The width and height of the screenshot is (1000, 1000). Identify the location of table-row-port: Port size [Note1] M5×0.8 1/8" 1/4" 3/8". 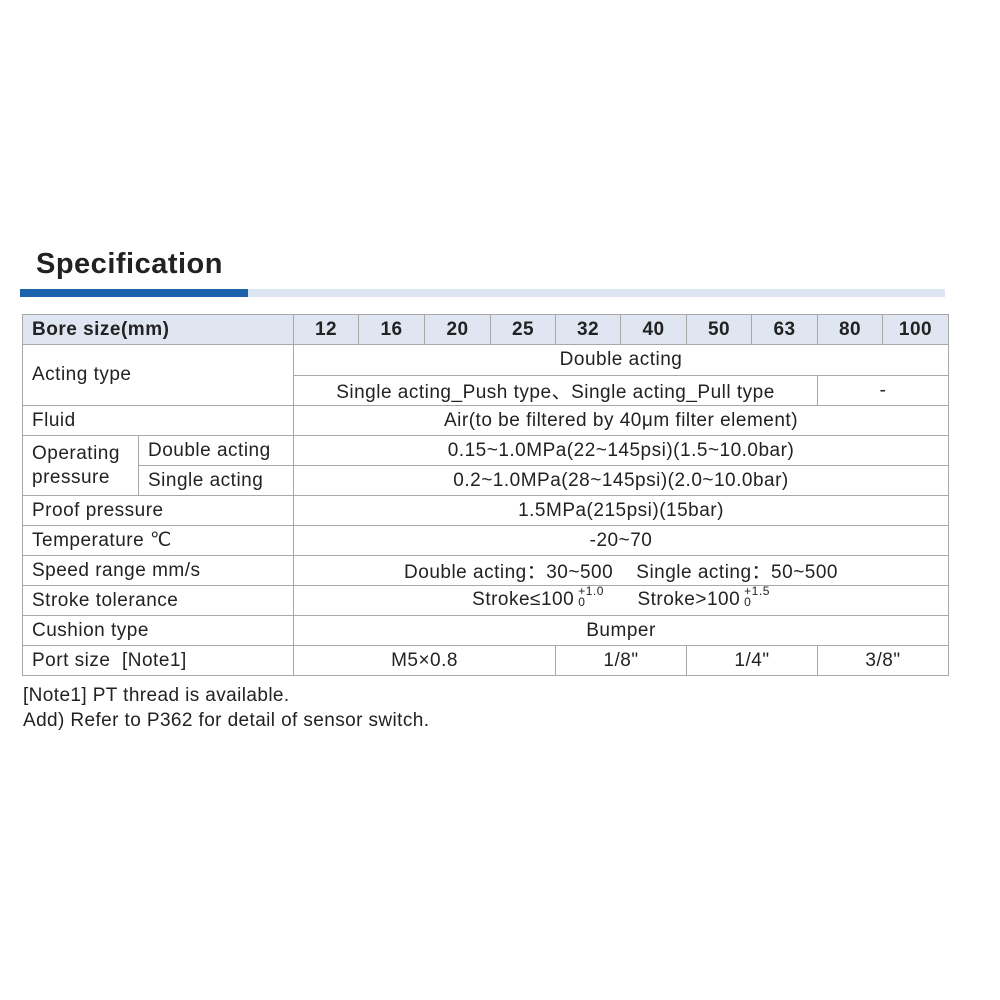
(485, 660).